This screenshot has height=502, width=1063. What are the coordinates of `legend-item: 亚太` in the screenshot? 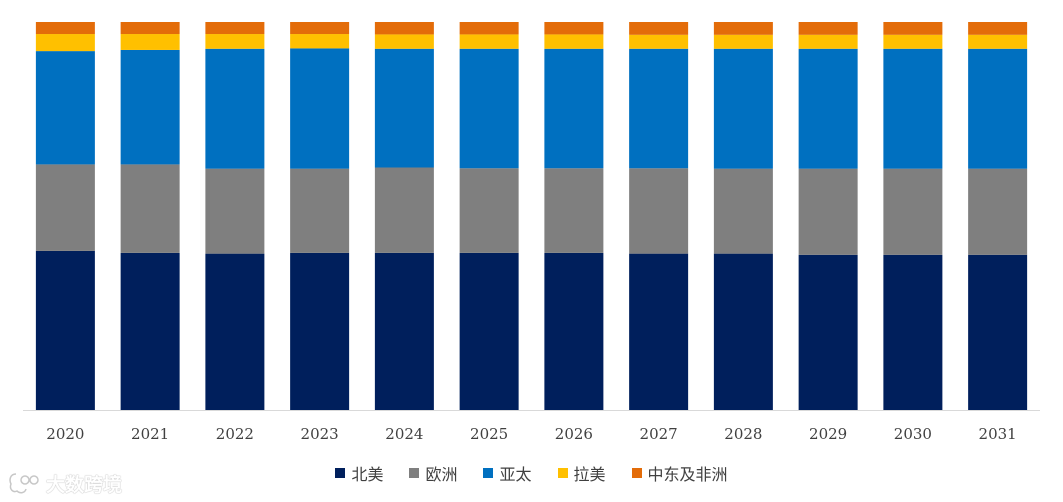 It's located at (507, 473).